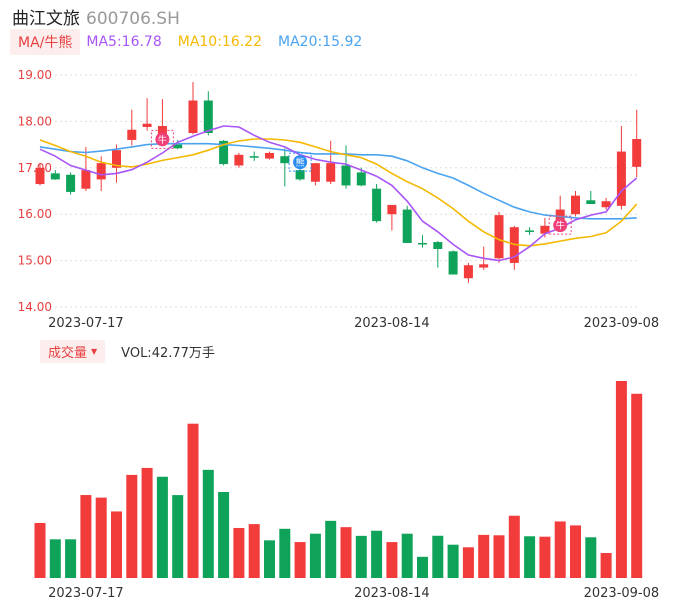 The width and height of the screenshot is (686, 606). I want to click on volume-legend: 成交量 ▼ VOL:42.77万手, so click(127, 351).